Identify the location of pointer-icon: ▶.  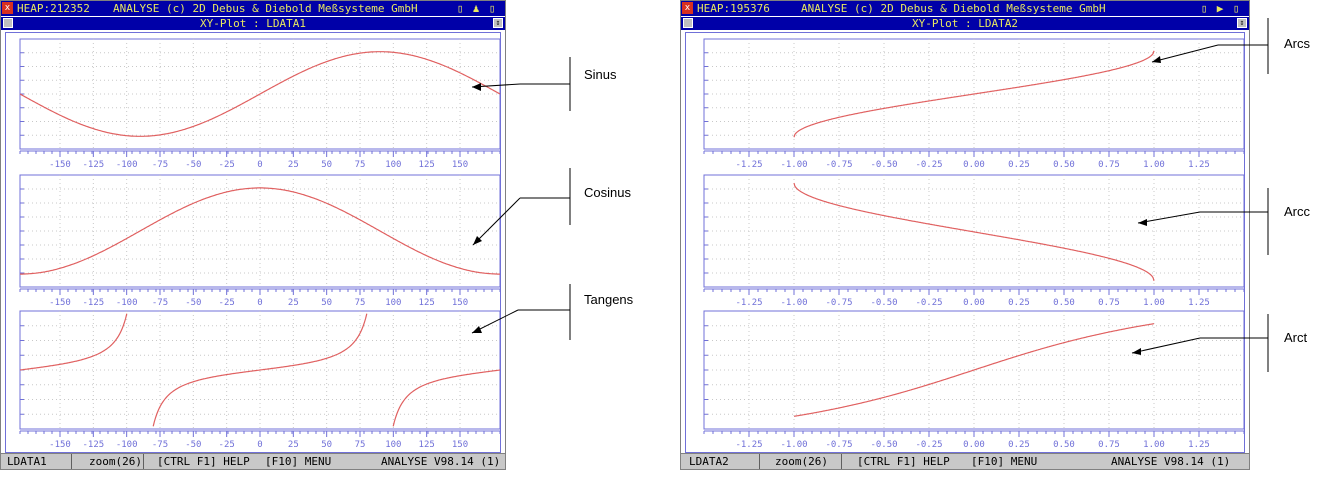
(1221, 8).